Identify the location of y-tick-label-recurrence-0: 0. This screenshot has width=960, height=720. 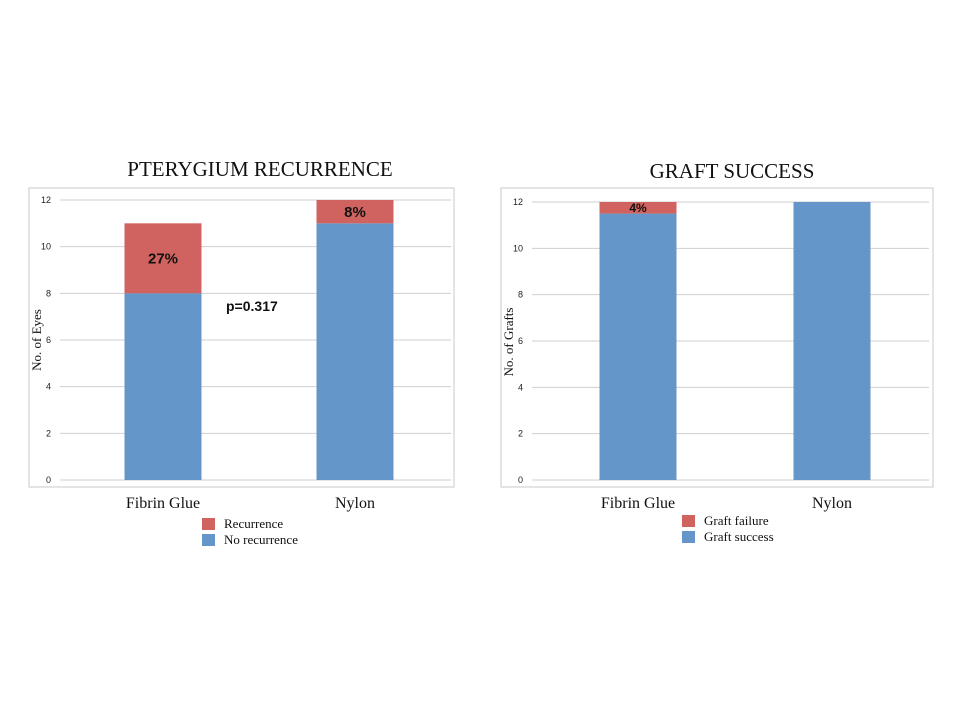
(48, 480).